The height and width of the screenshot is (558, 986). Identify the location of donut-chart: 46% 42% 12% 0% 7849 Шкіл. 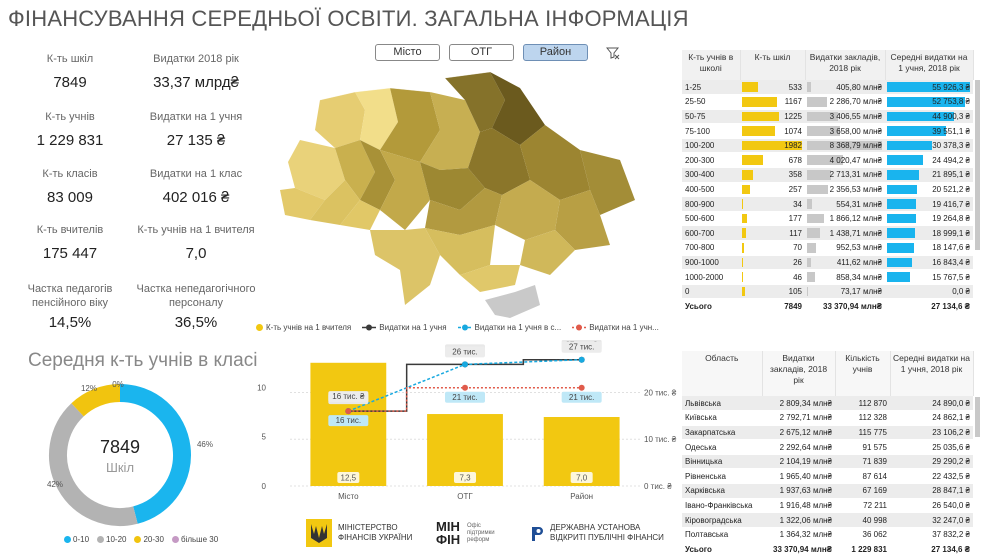
(130, 457).